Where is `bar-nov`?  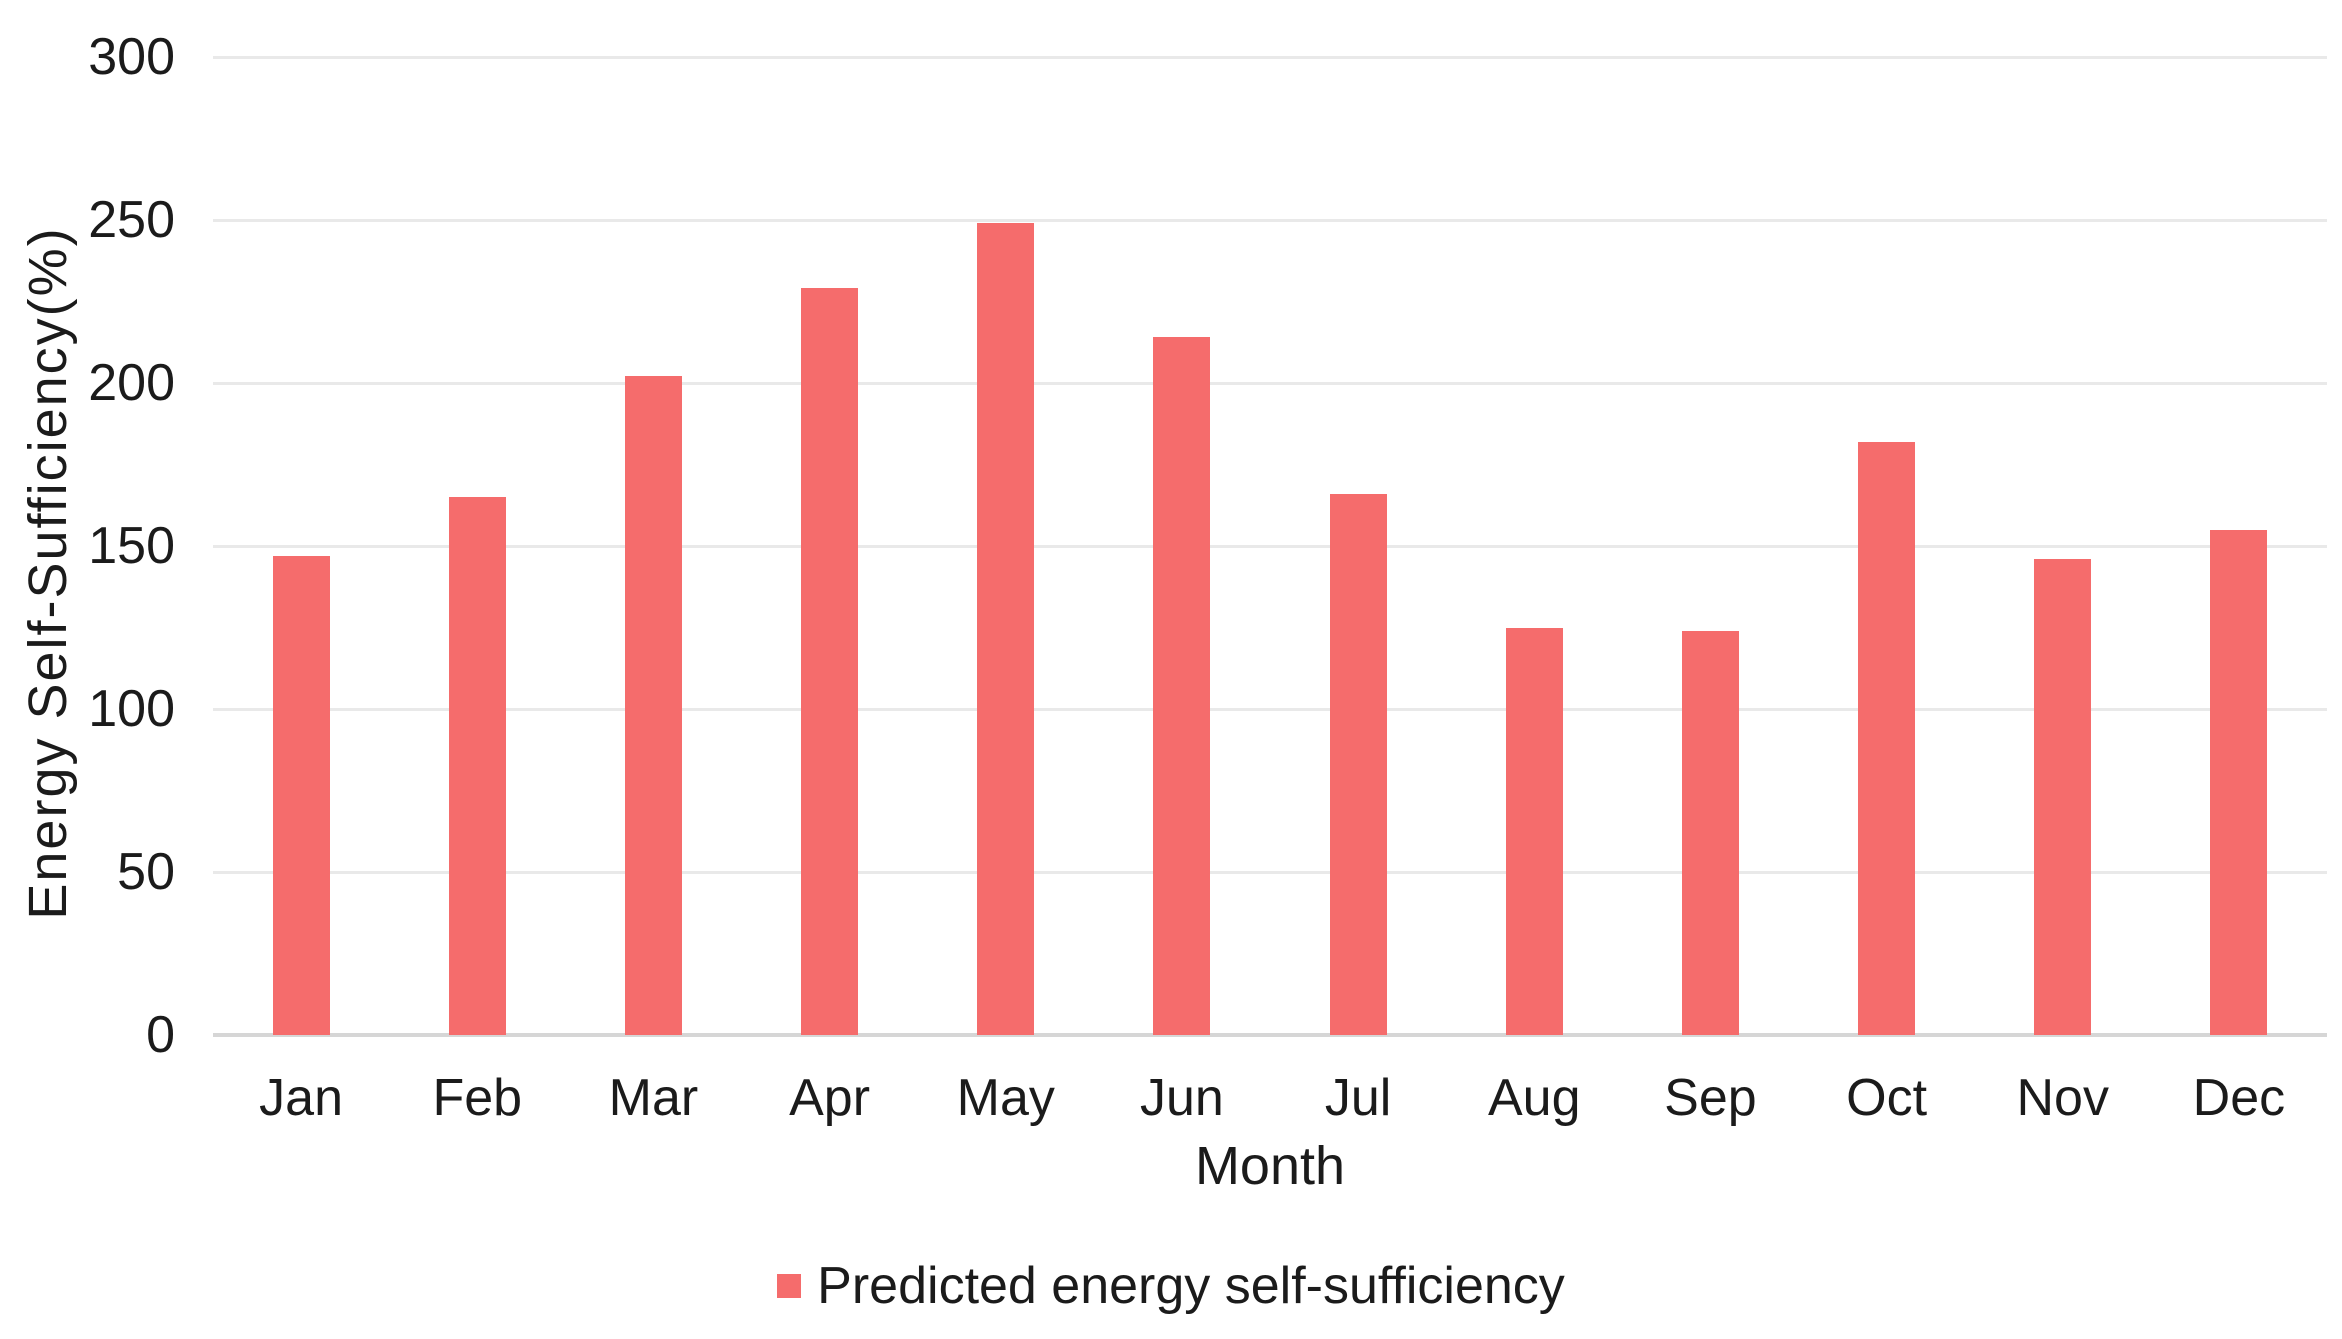
bar-nov is located at coordinates (2063, 797).